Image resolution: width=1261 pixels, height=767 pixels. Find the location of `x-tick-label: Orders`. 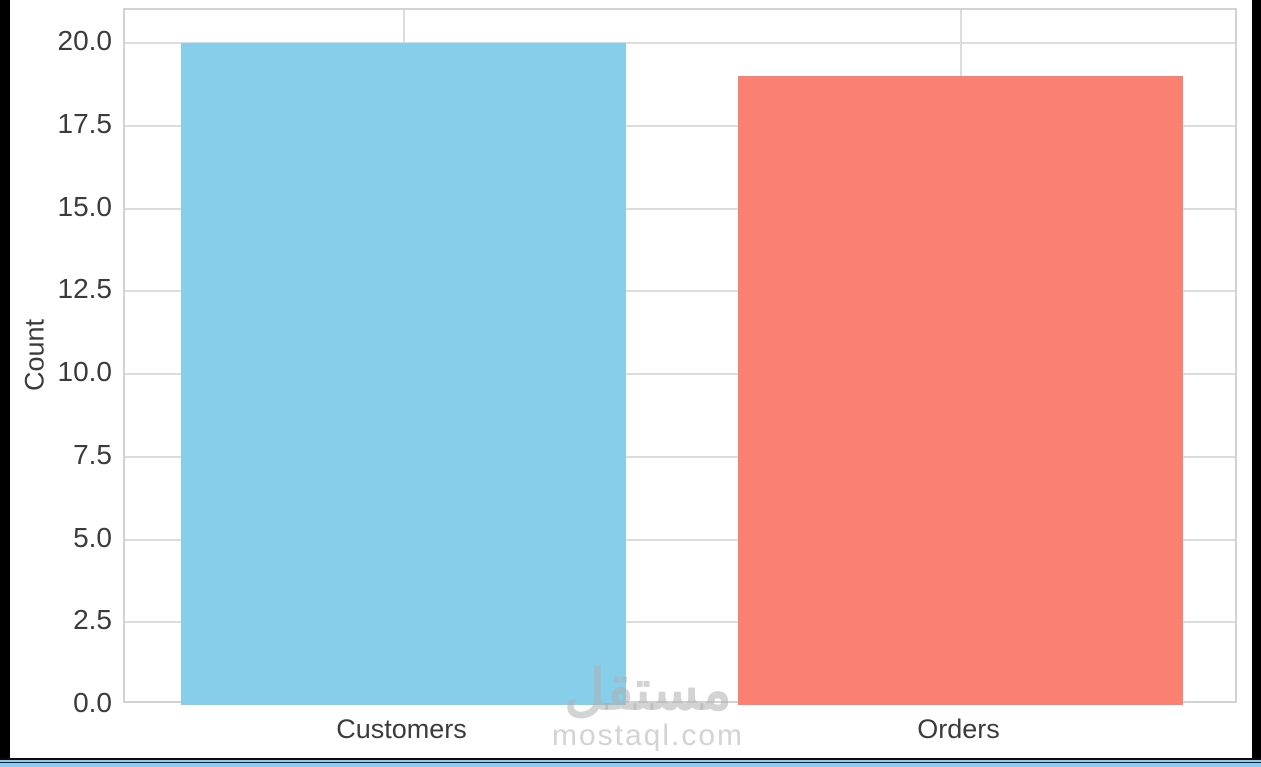

x-tick-label: Orders is located at coordinates (958, 729).